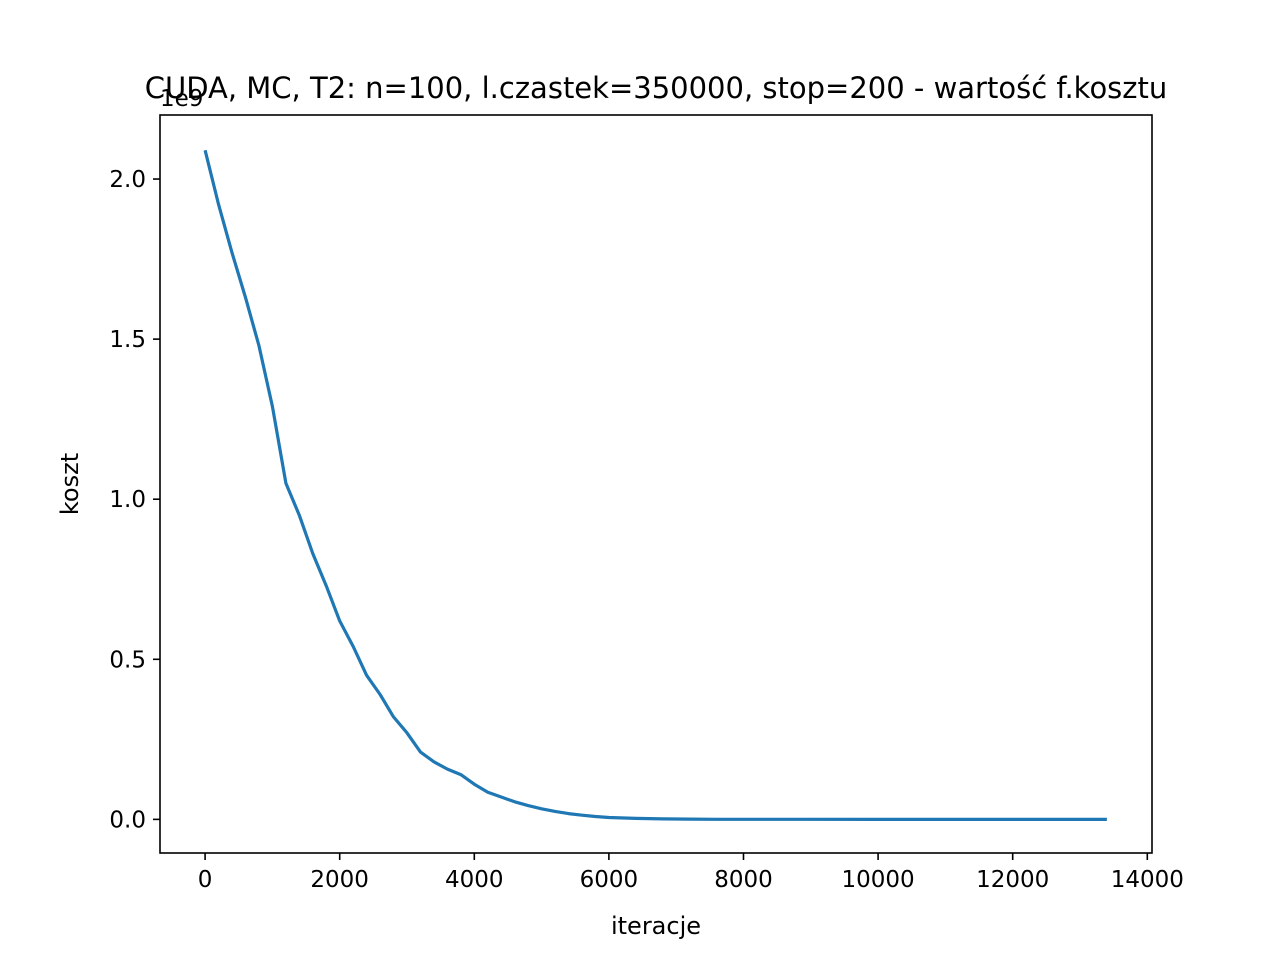  Describe the element at coordinates (127, 500) in the screenshot. I see `y-tick-label: 1.0` at that location.